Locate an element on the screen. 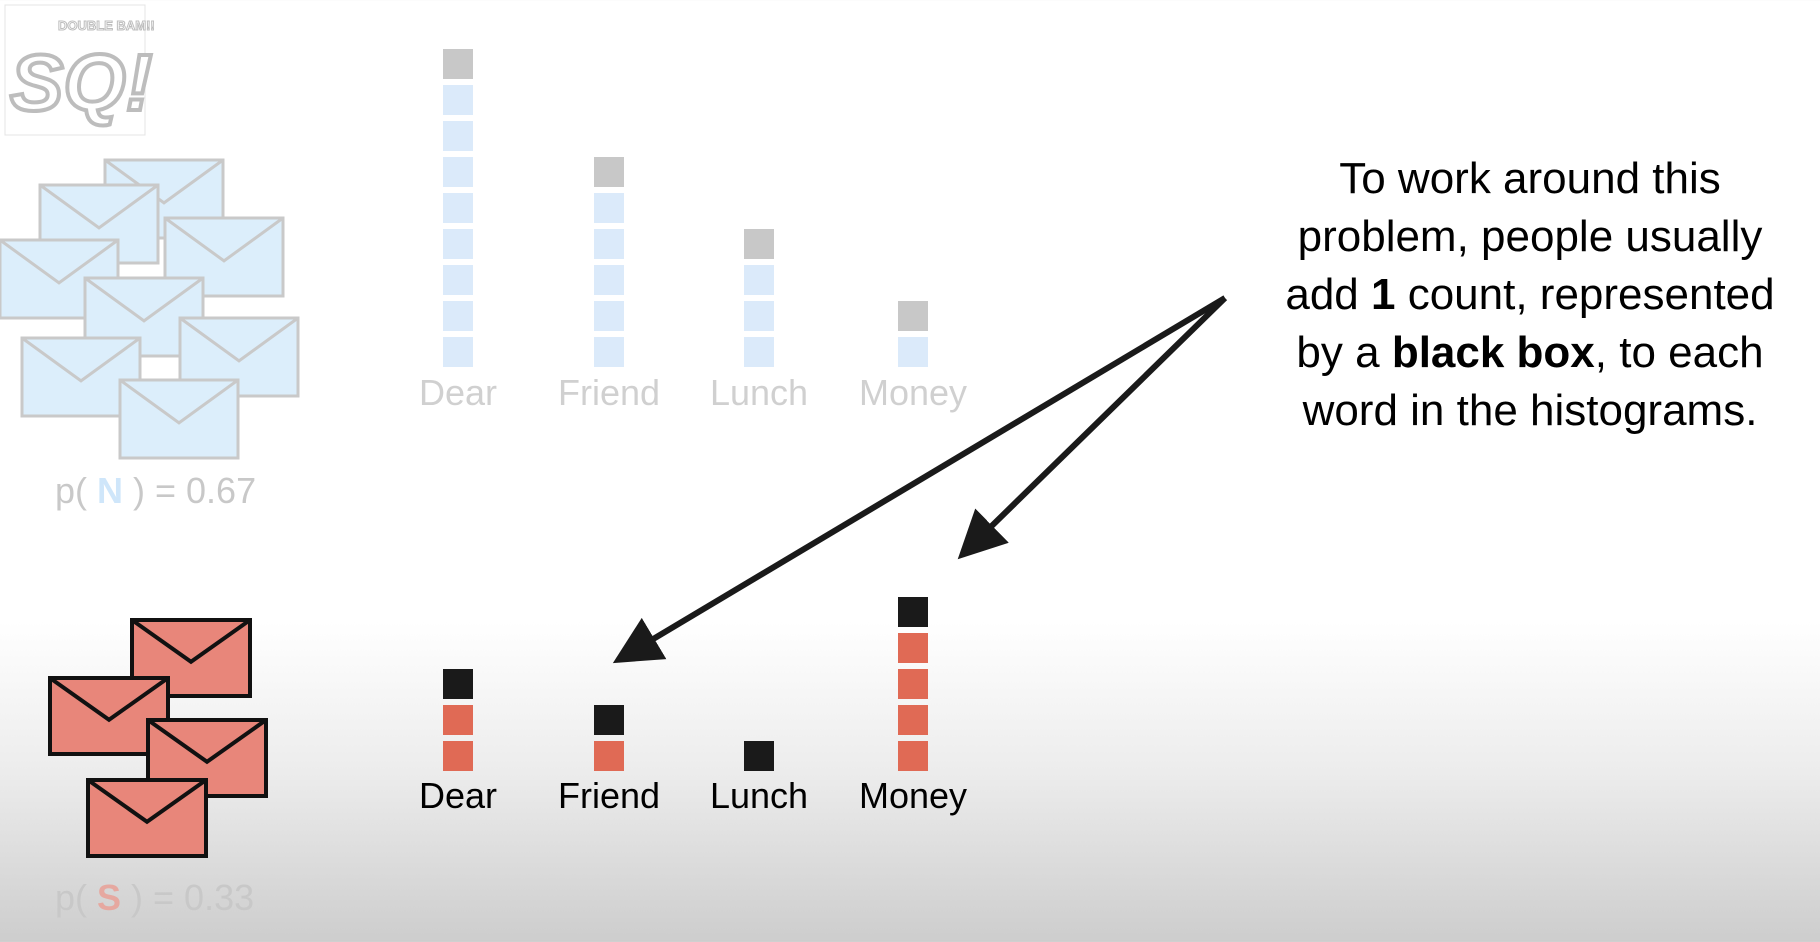 This screenshot has width=1820, height=942. spam-prior-label: p( S ) = 0.33 is located at coordinates (154, 898).